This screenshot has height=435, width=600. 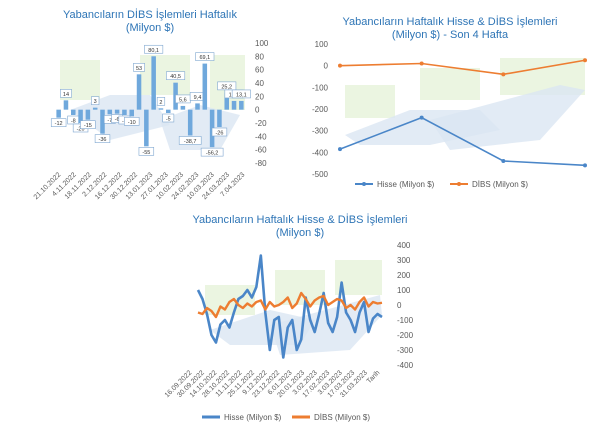 I want to click on data-label: -26, so click(x=219, y=134).